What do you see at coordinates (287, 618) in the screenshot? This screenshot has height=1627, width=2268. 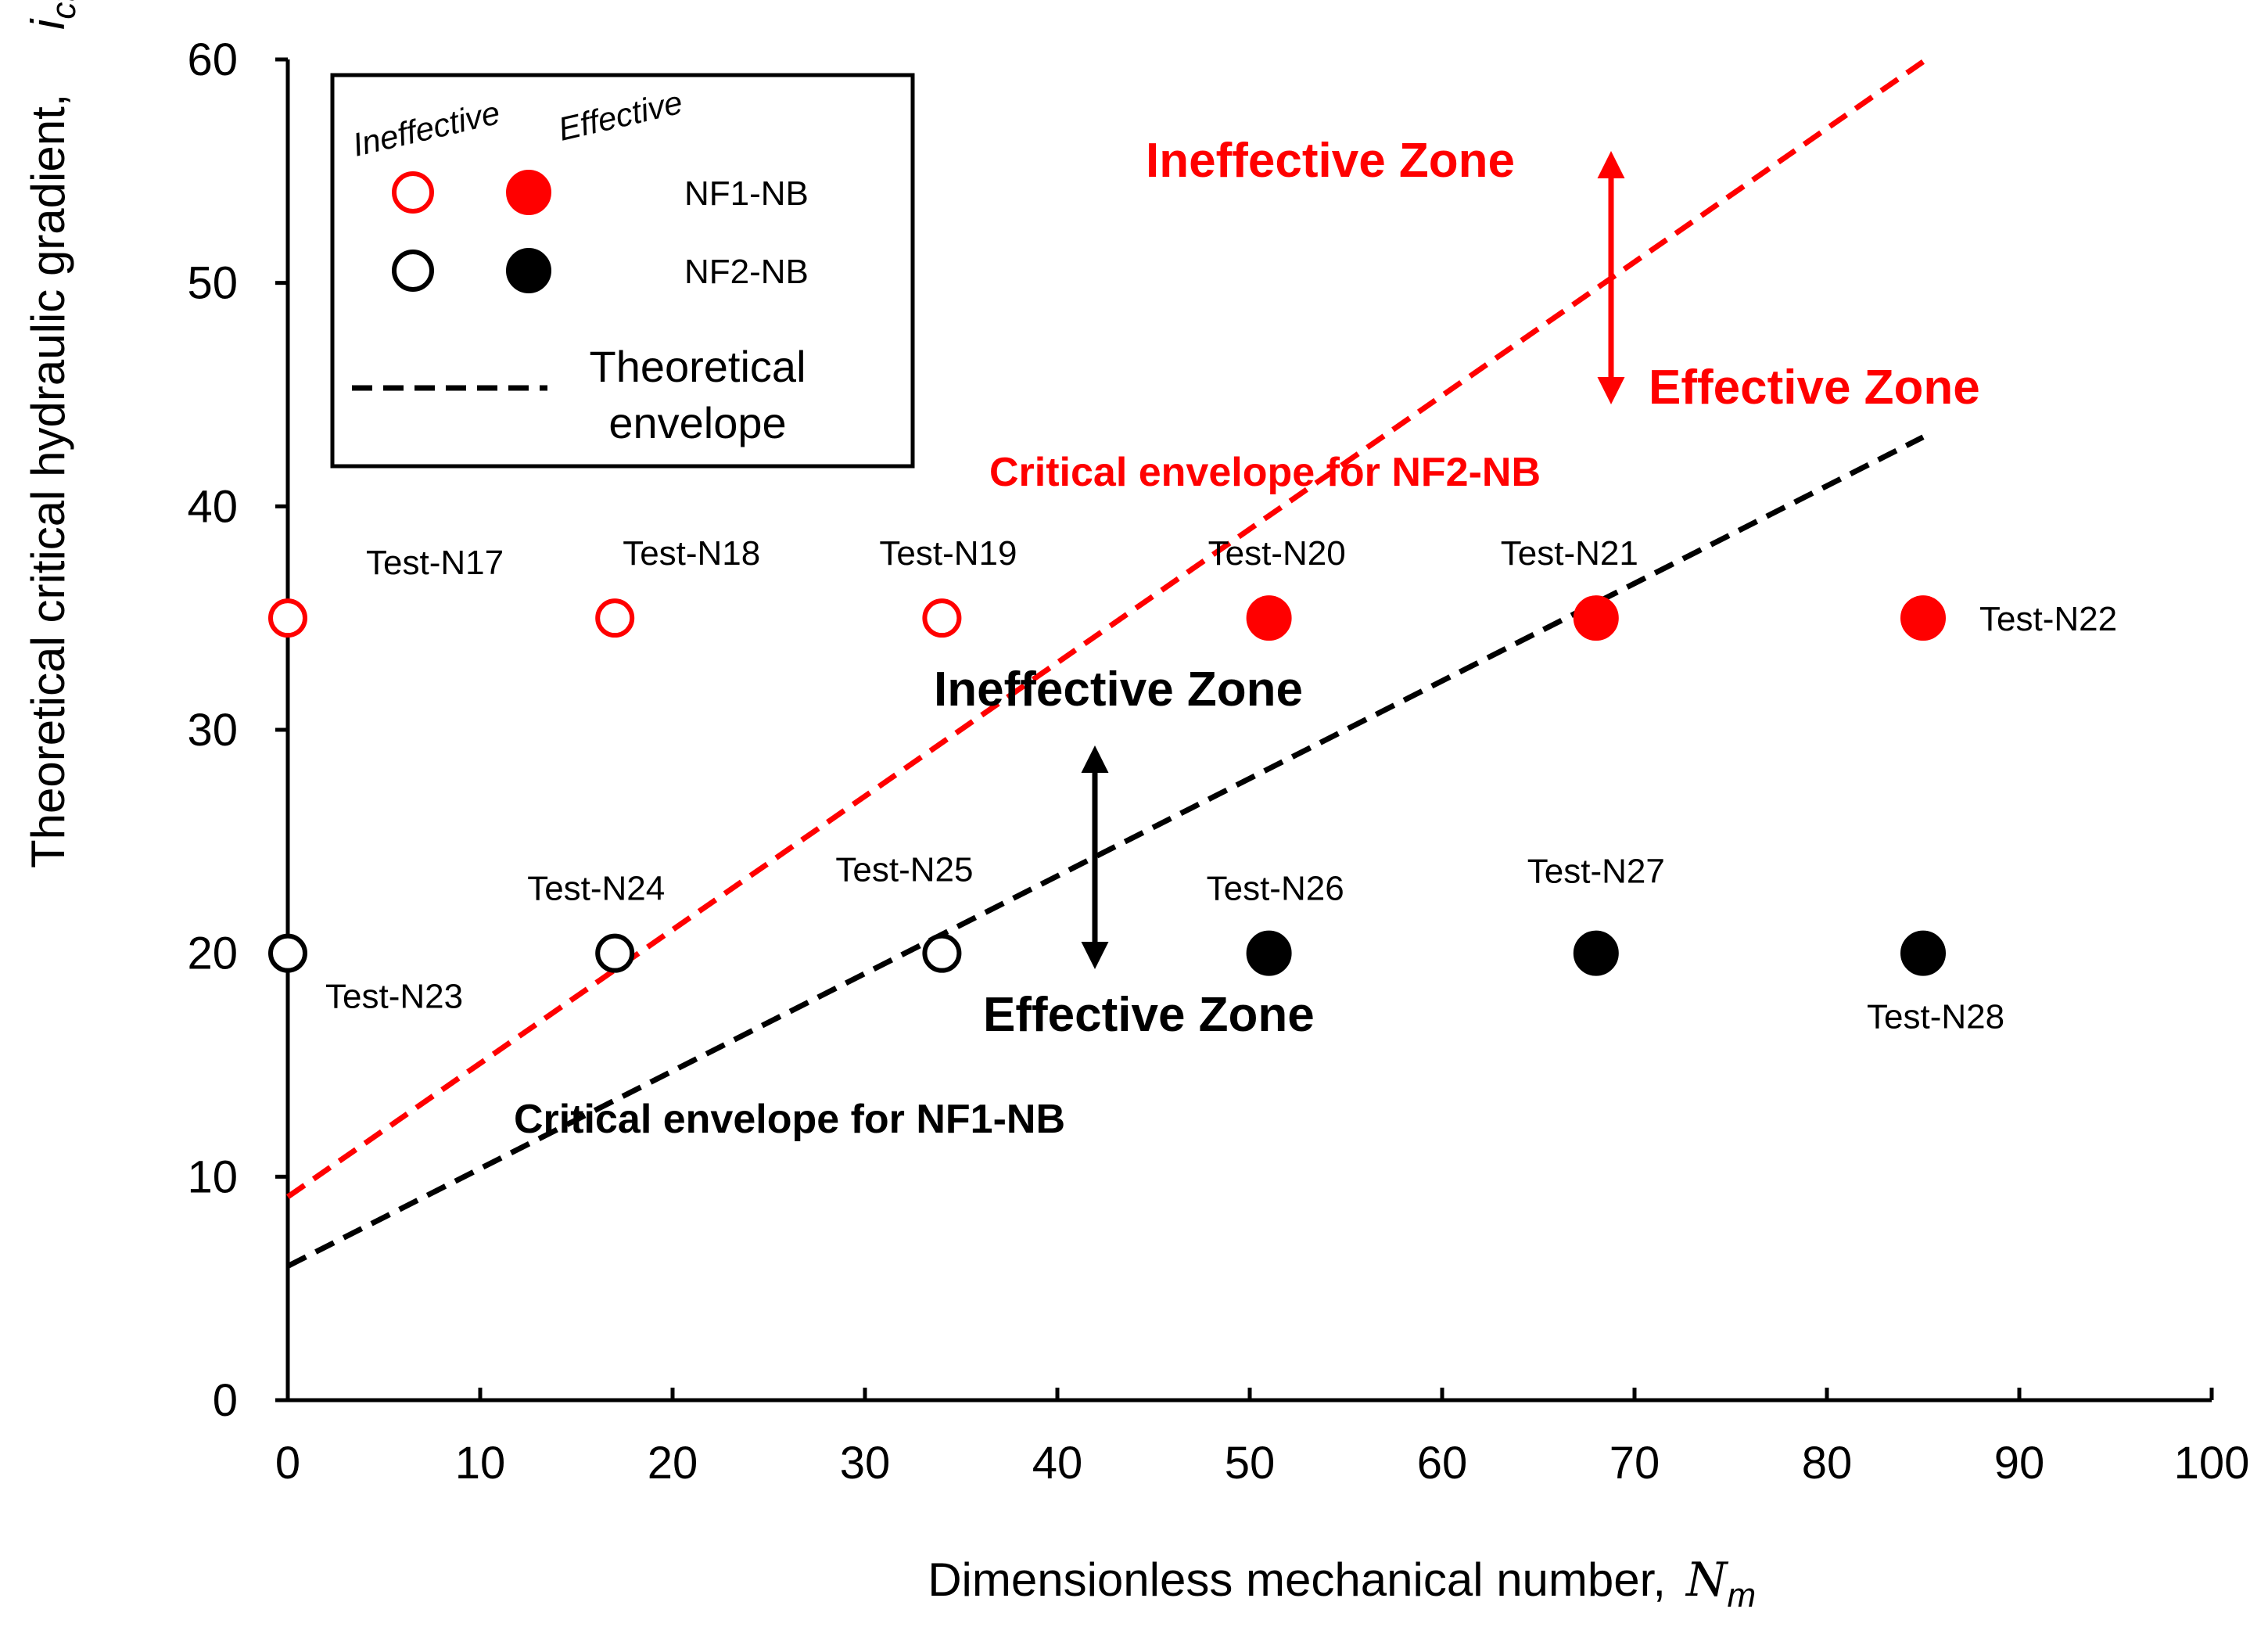 I see `data-point-test-n17` at bounding box center [287, 618].